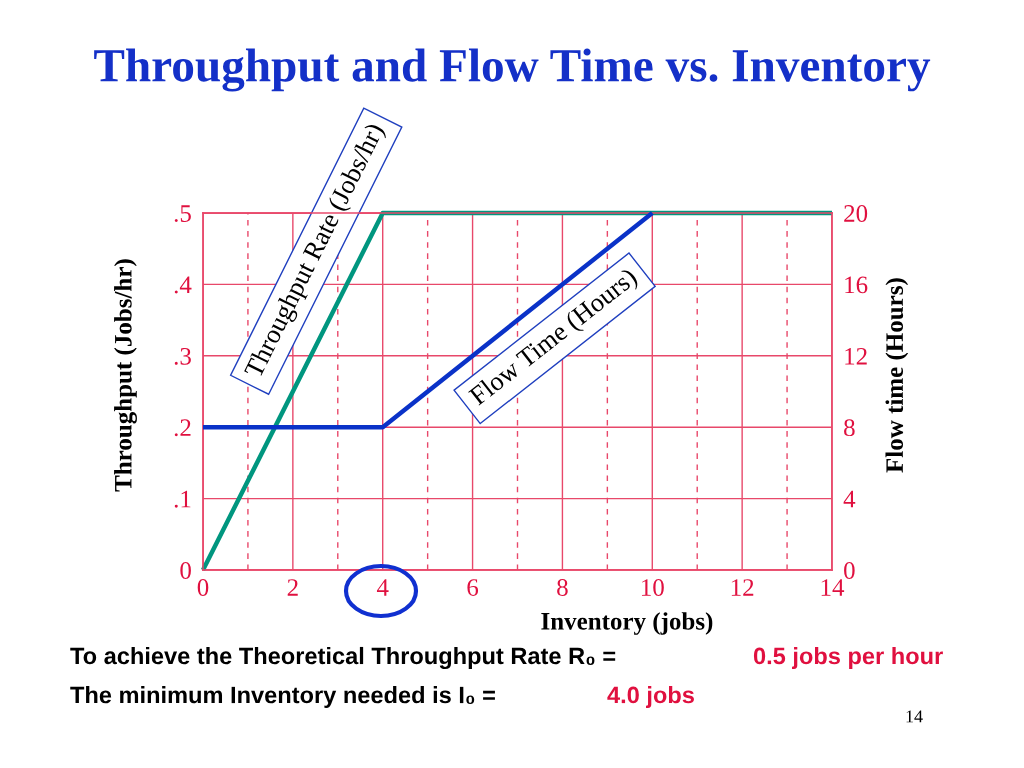  I want to click on y-tick-label: .1, so click(182, 499).